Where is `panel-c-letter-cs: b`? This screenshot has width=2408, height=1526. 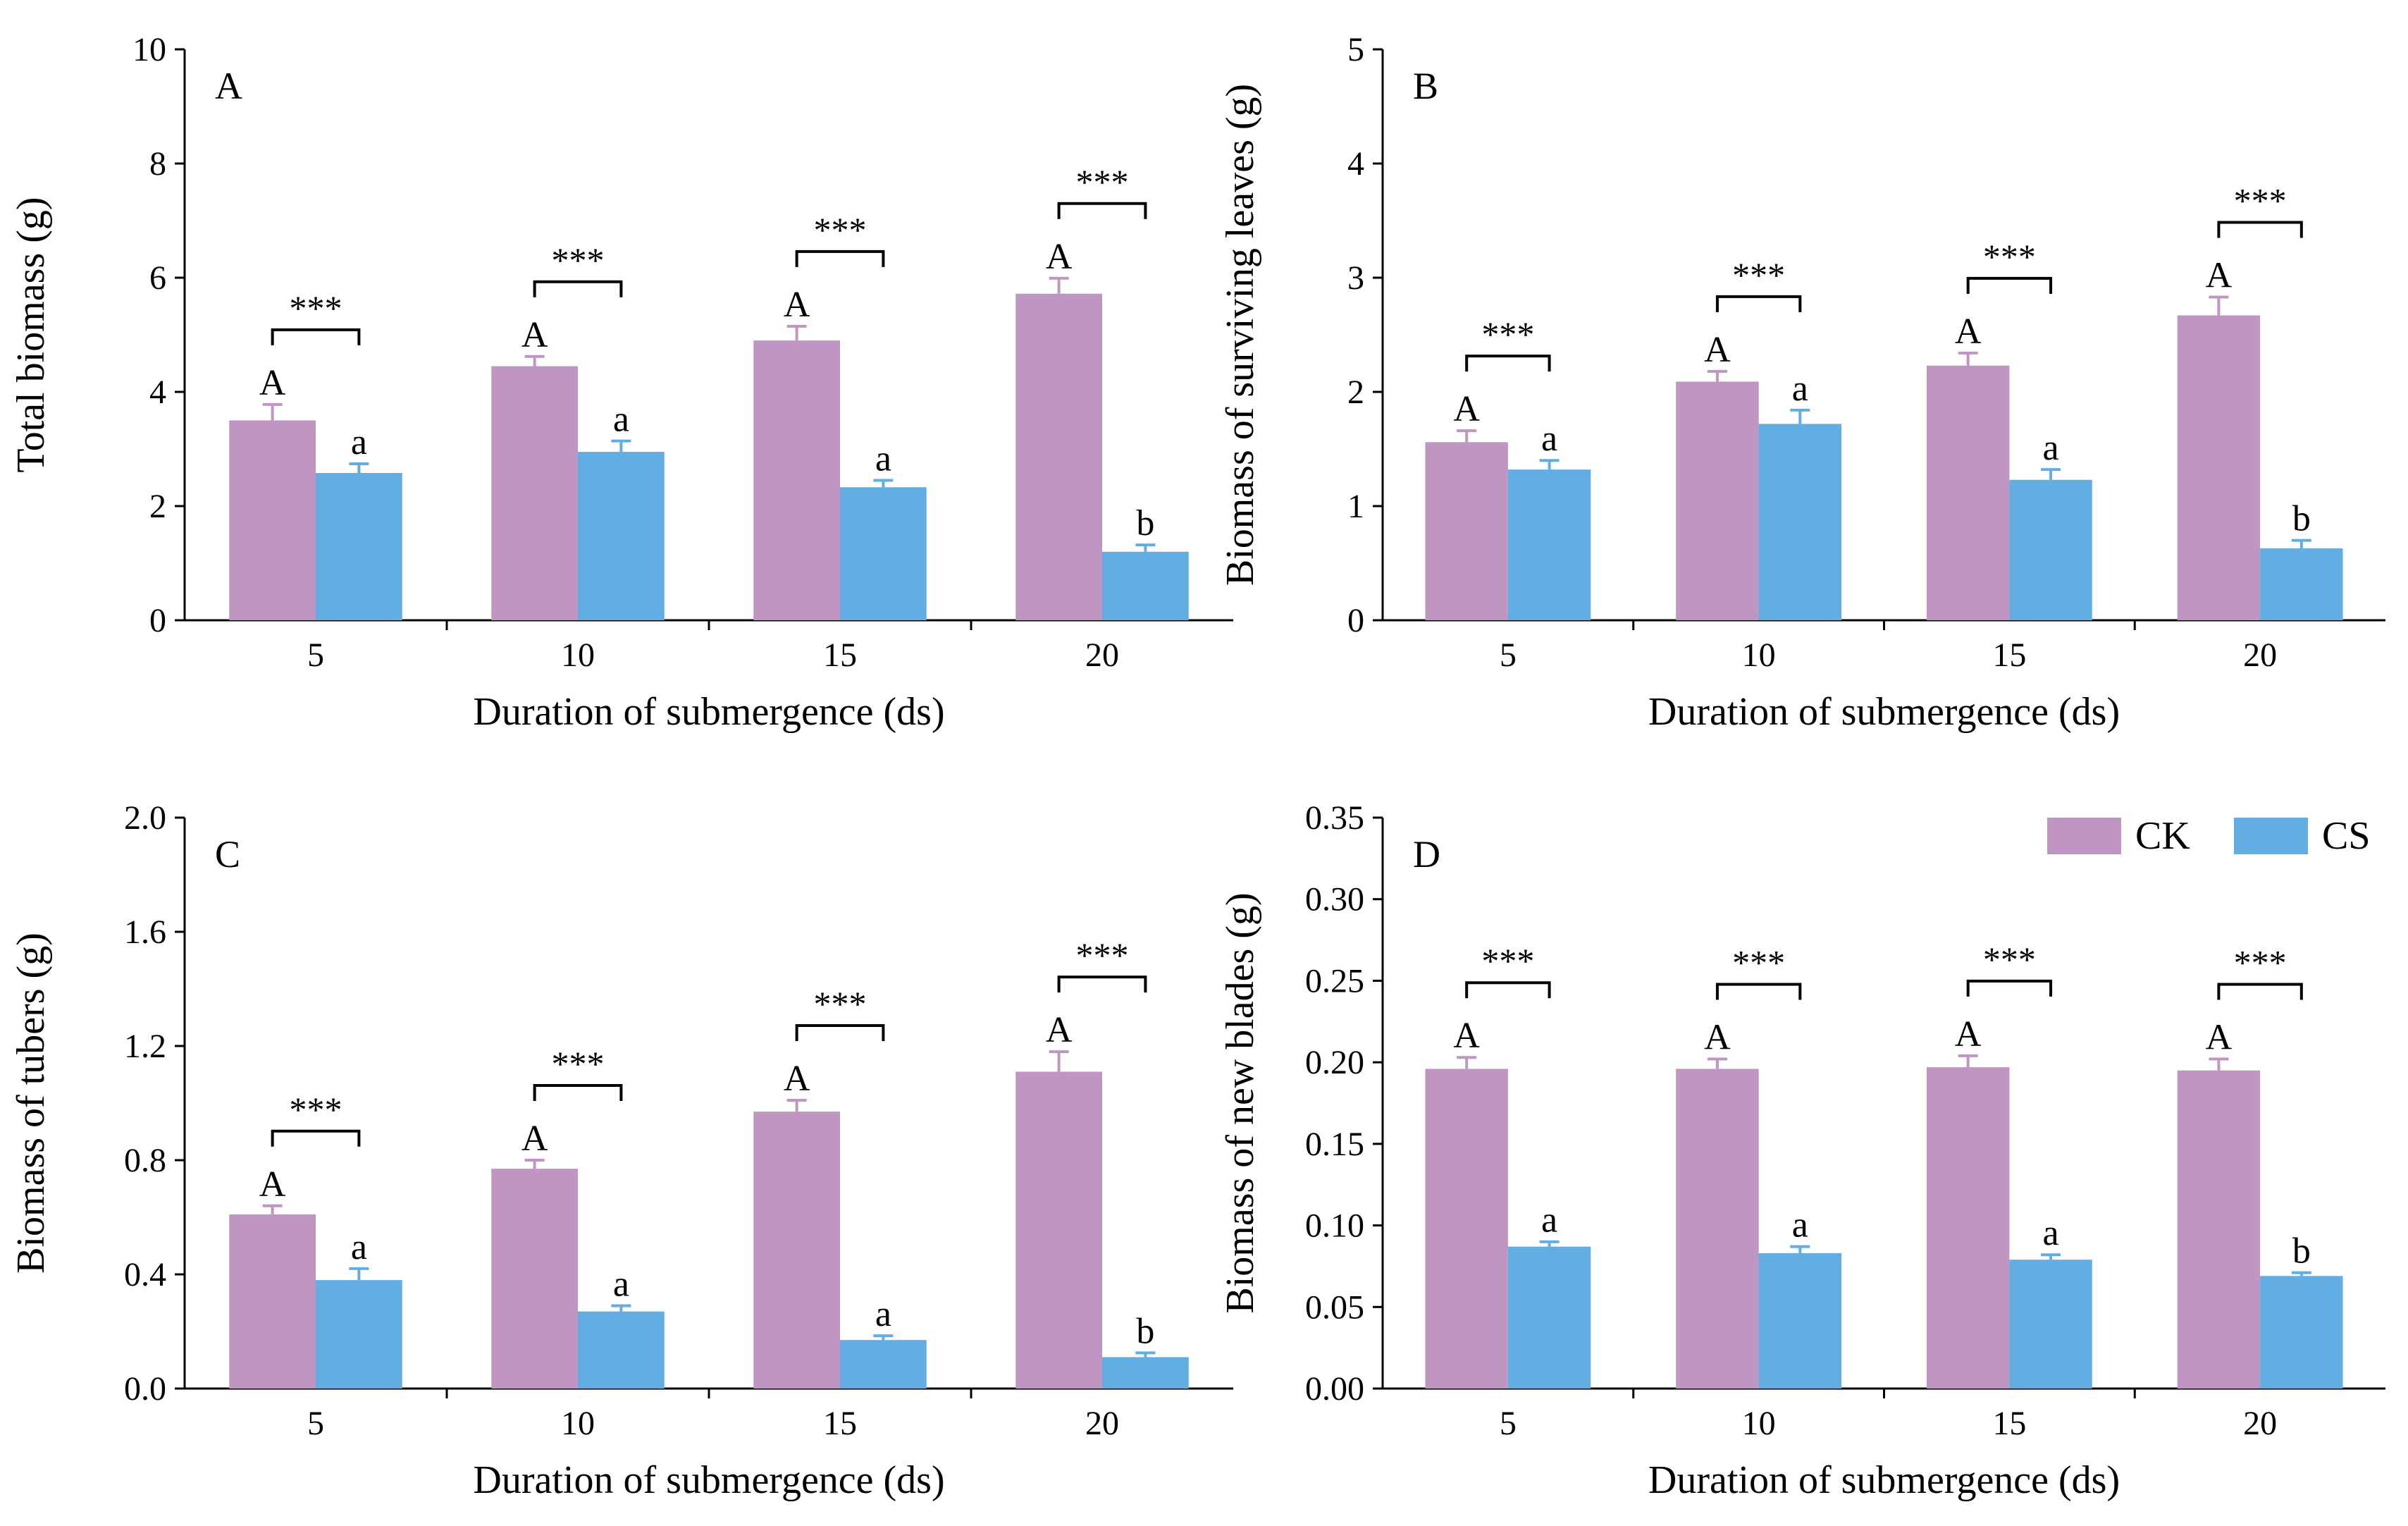
panel-c-letter-cs: b is located at coordinates (1145, 1331).